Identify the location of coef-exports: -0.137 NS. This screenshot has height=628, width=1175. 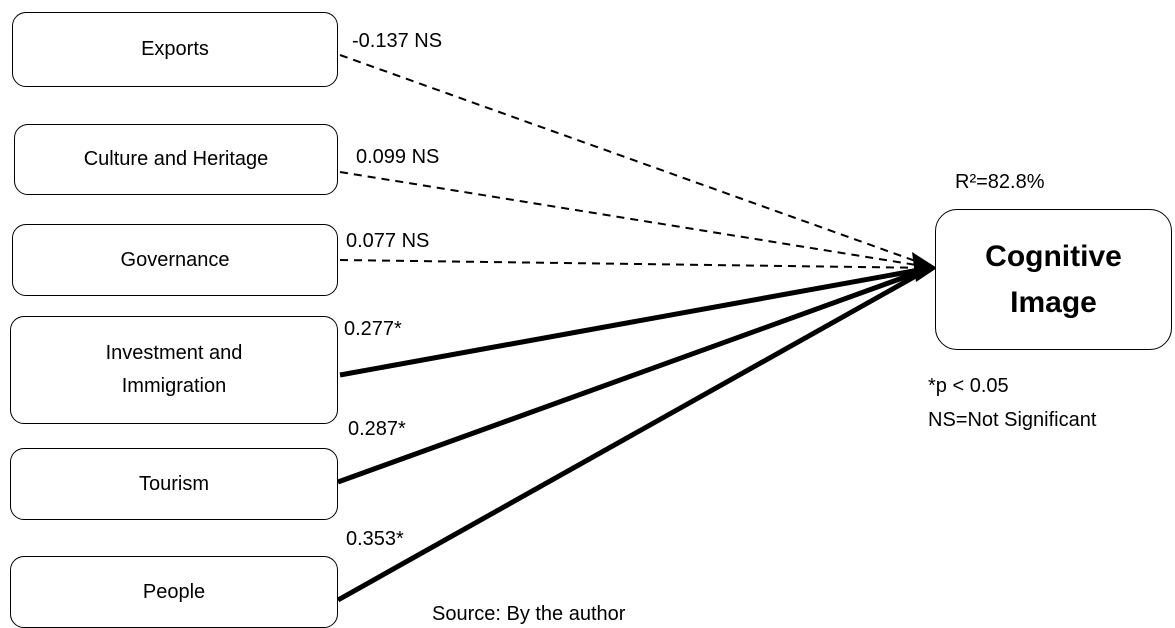
(397, 41).